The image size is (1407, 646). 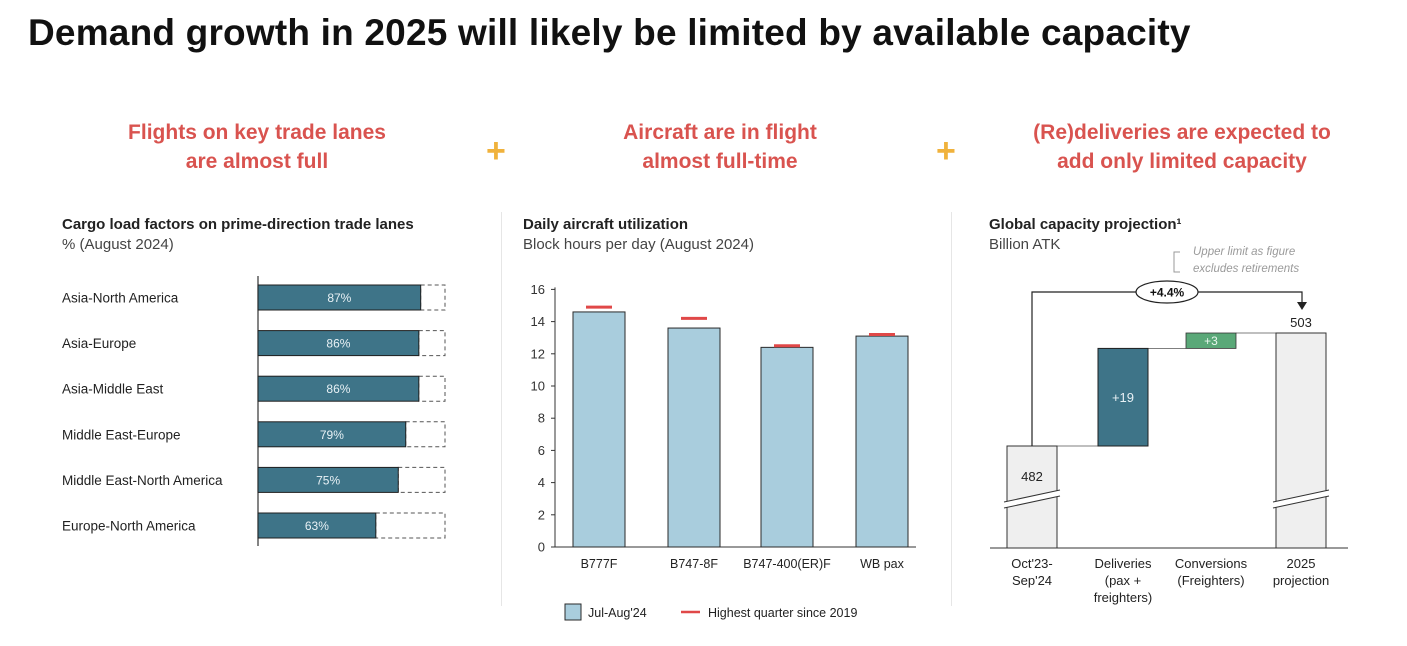 What do you see at coordinates (142, 480) in the screenshot?
I see `category-label: Middle East-North America` at bounding box center [142, 480].